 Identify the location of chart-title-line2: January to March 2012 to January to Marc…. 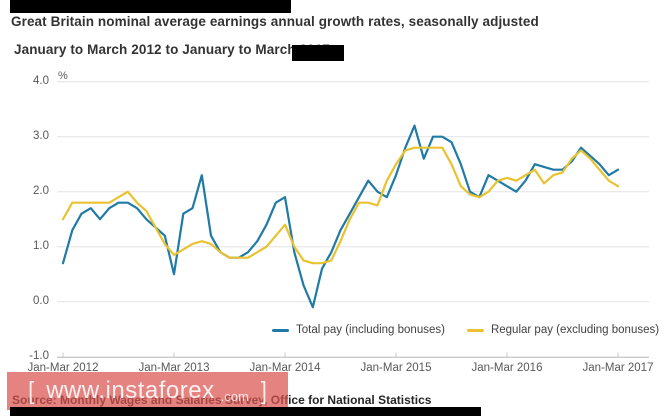
(172, 49).